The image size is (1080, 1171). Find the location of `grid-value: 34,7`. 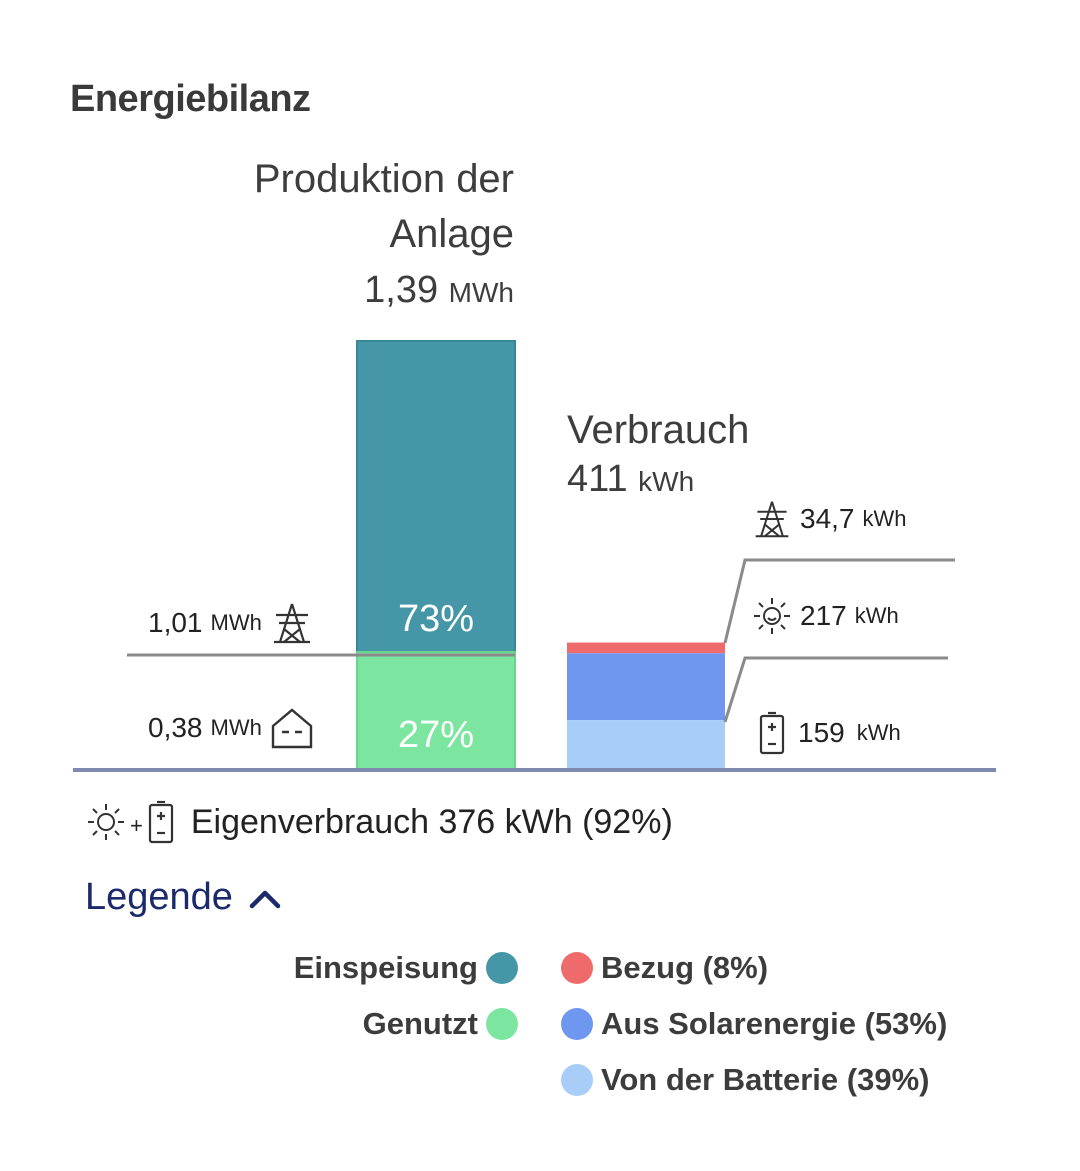

grid-value: 34,7 is located at coordinates (827, 518).